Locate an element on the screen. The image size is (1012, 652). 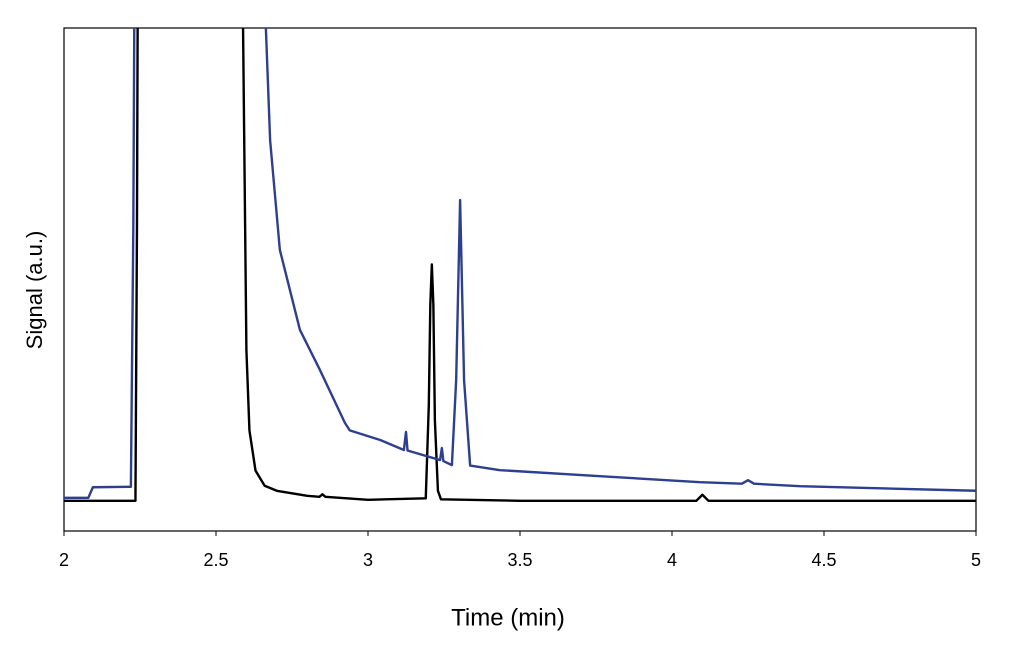
x-tick-label: 5 is located at coordinates (976, 560).